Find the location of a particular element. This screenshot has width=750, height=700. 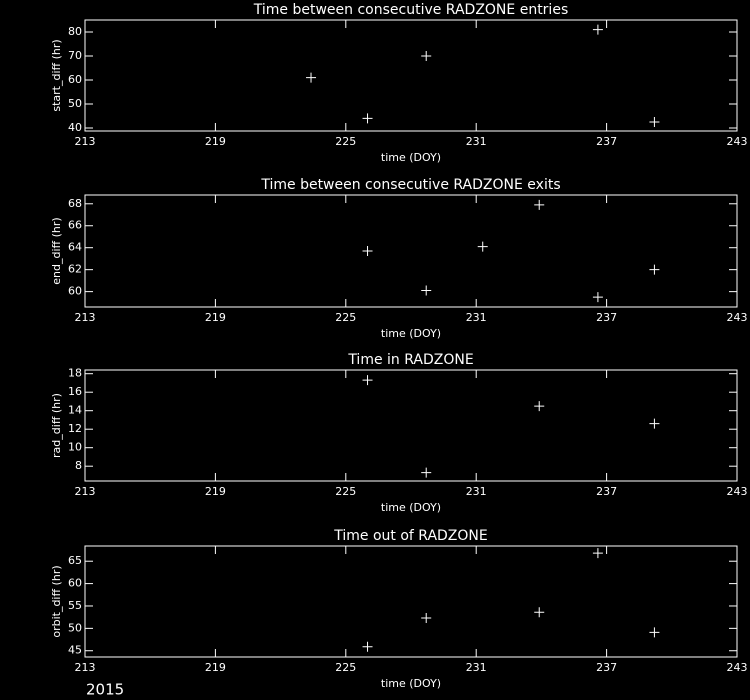

y-tick-label: 65 is located at coordinates (75, 560).